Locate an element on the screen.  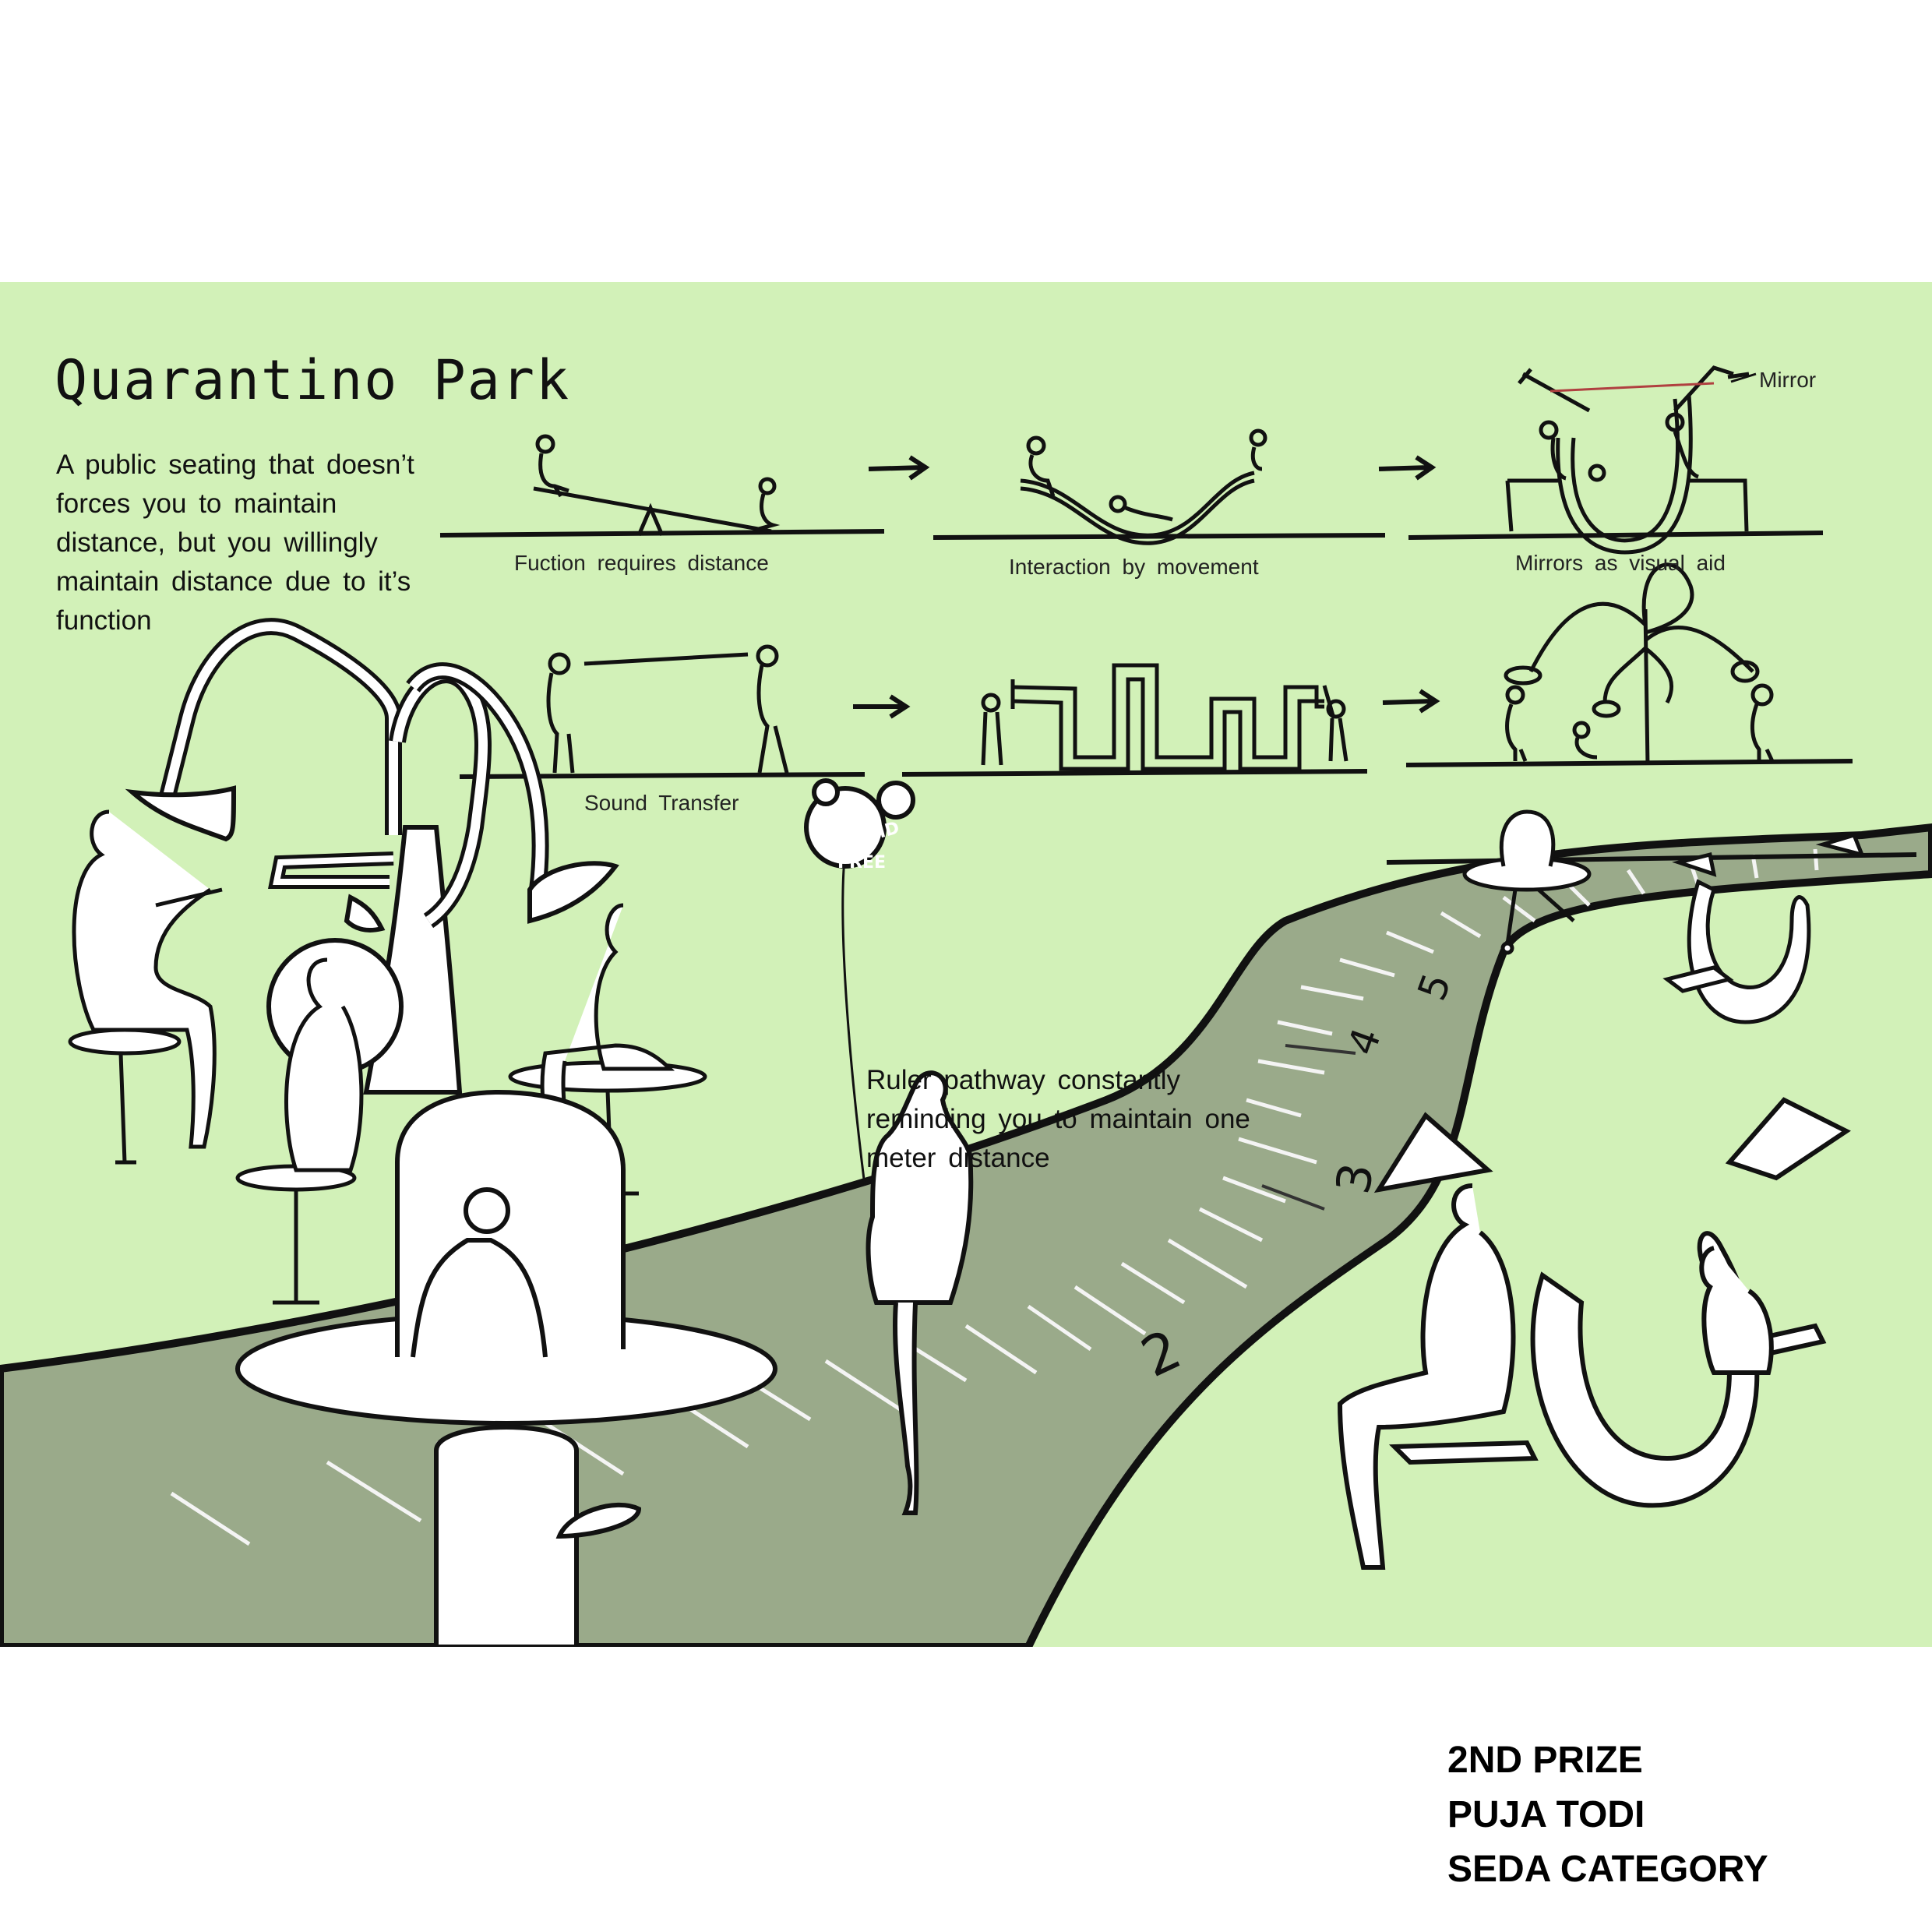
caption-sound-transfer: Sound Transfer is located at coordinates (661, 803).